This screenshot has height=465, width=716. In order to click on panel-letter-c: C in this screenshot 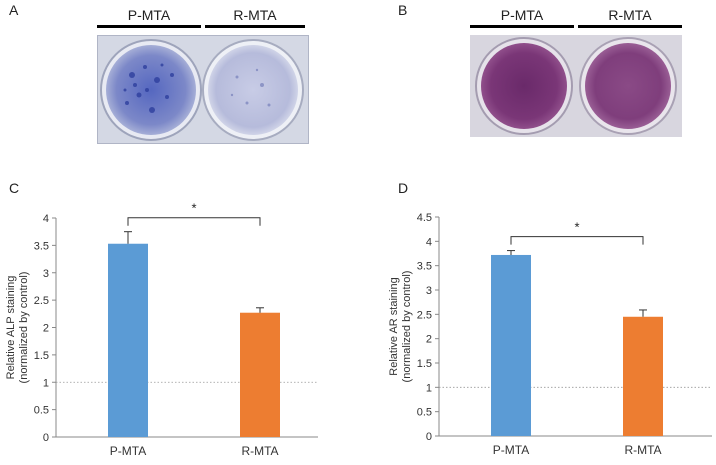, I will do `click(14, 188)`.